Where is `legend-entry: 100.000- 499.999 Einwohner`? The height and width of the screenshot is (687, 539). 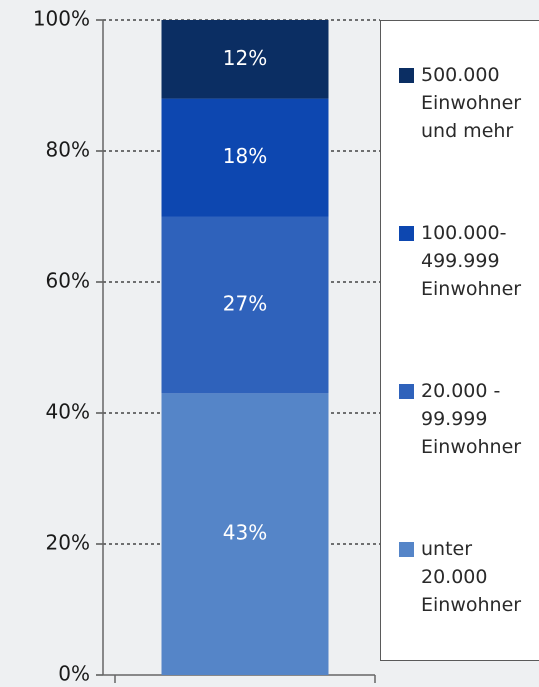 legend-entry: 100.000- 499.999 Einwohner is located at coordinates (460, 261).